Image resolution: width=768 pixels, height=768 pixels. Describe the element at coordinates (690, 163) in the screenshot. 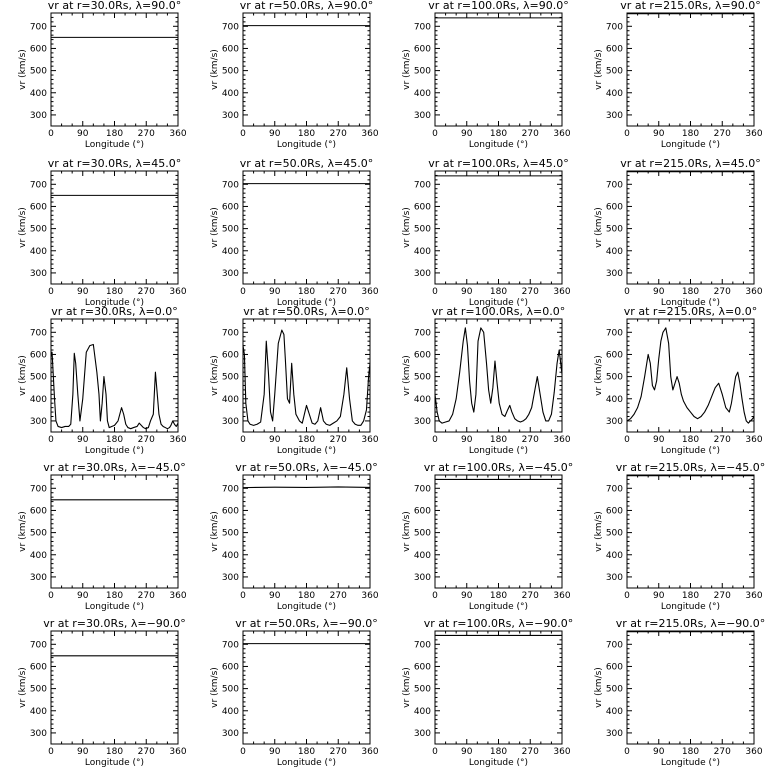

I see `chart-title: vr at r=215.0Rs, λ=45.0°` at that location.